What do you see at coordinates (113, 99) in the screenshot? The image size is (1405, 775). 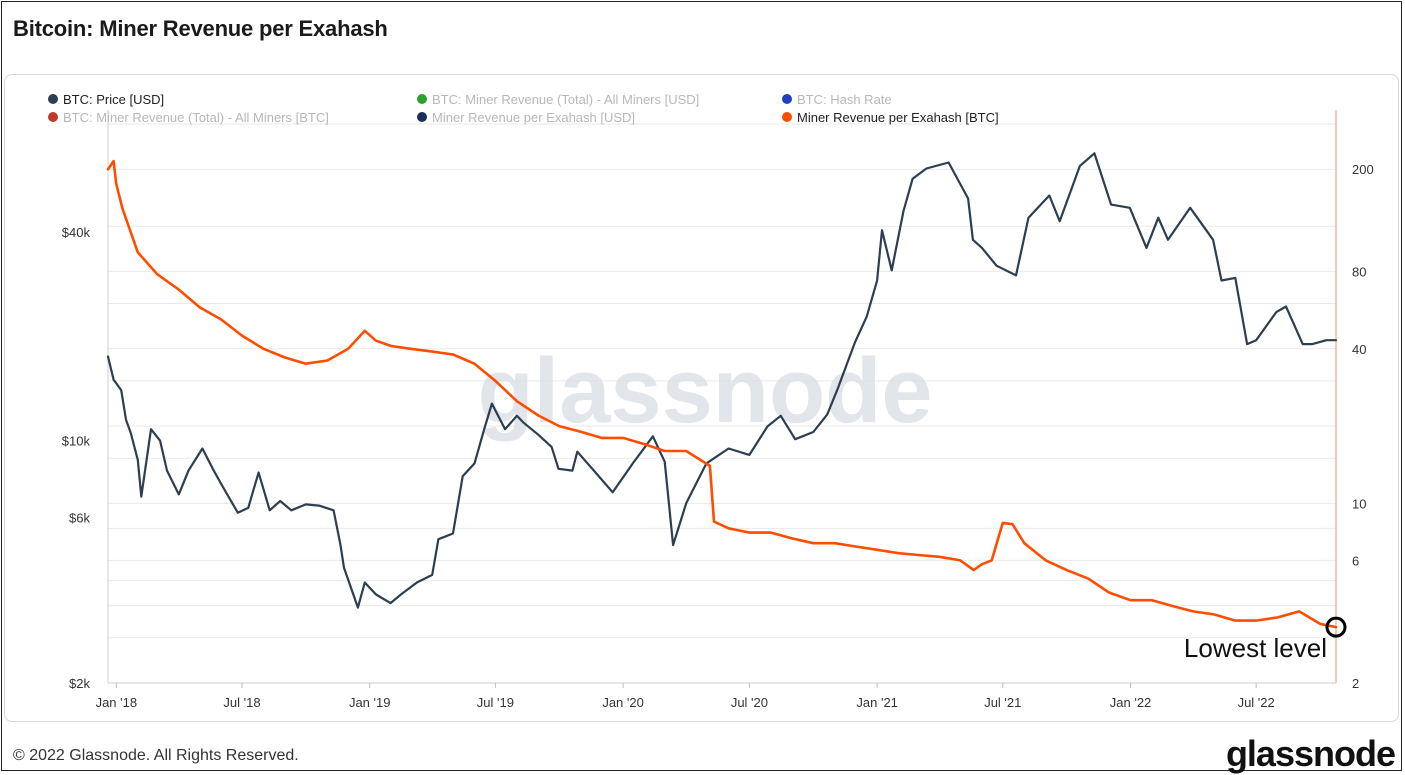 I see `legend-label: BTC: Price [USD]` at bounding box center [113, 99].